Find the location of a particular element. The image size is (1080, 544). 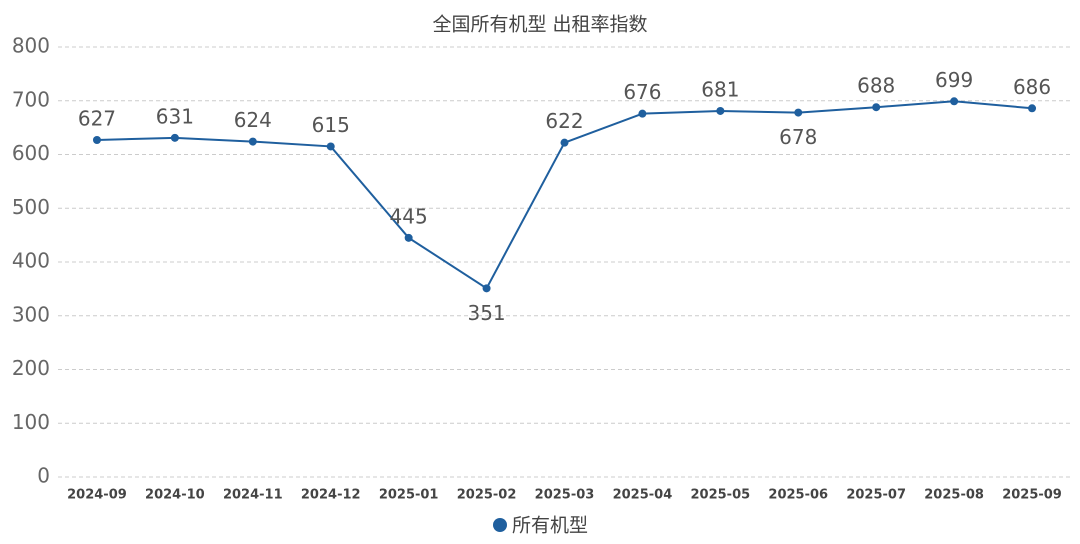

data-label: 686 is located at coordinates (1032, 87).